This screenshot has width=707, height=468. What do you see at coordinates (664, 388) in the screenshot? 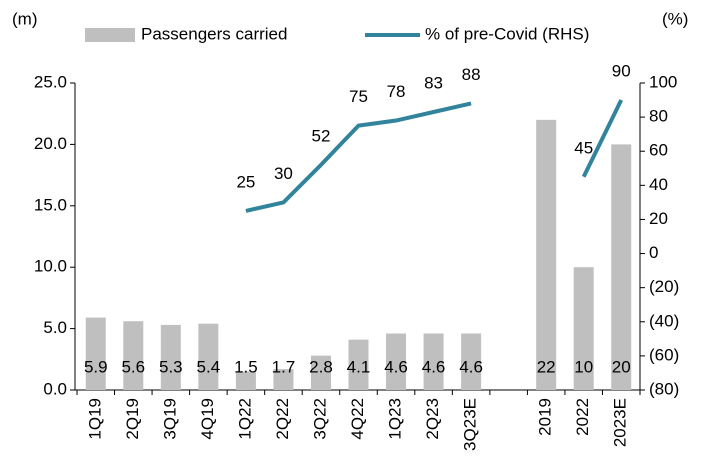
I see `y2-tick-label: (80)` at bounding box center [664, 388].